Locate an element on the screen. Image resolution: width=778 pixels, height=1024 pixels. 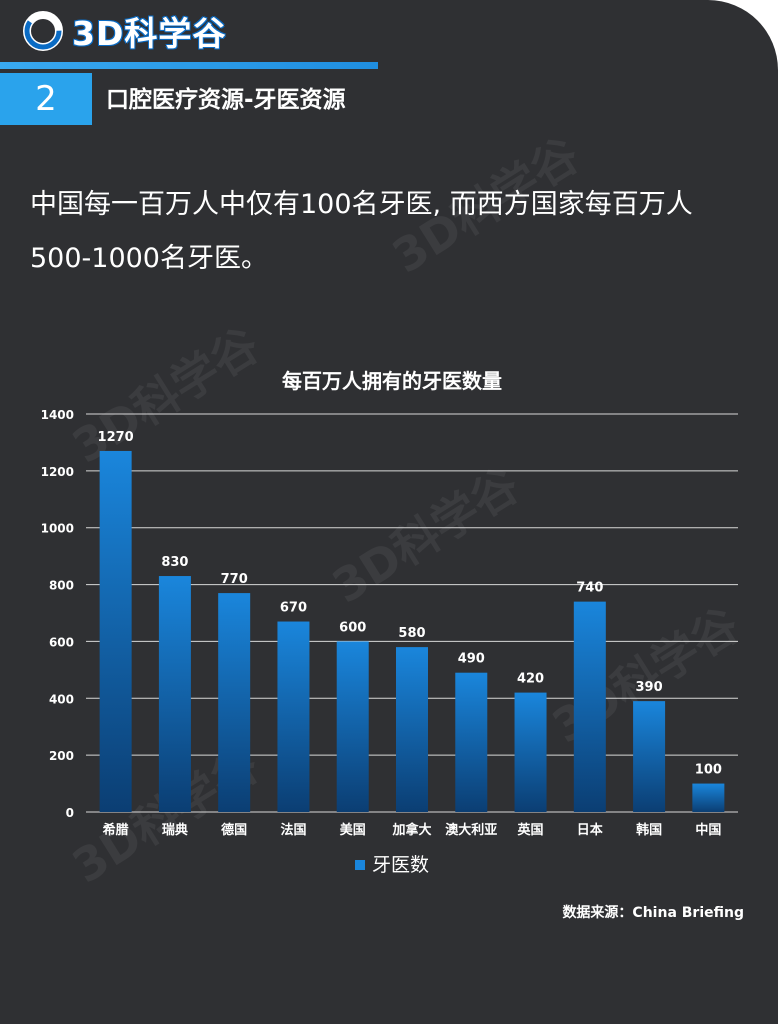
data-label: 600 is located at coordinates (352, 627).